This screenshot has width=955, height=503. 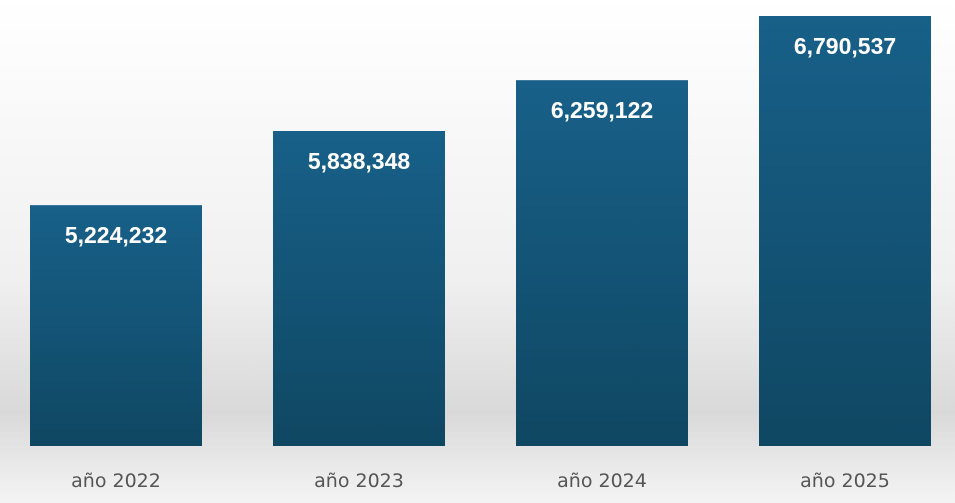 I want to click on category-label-3: año 2024, so click(x=602, y=481).